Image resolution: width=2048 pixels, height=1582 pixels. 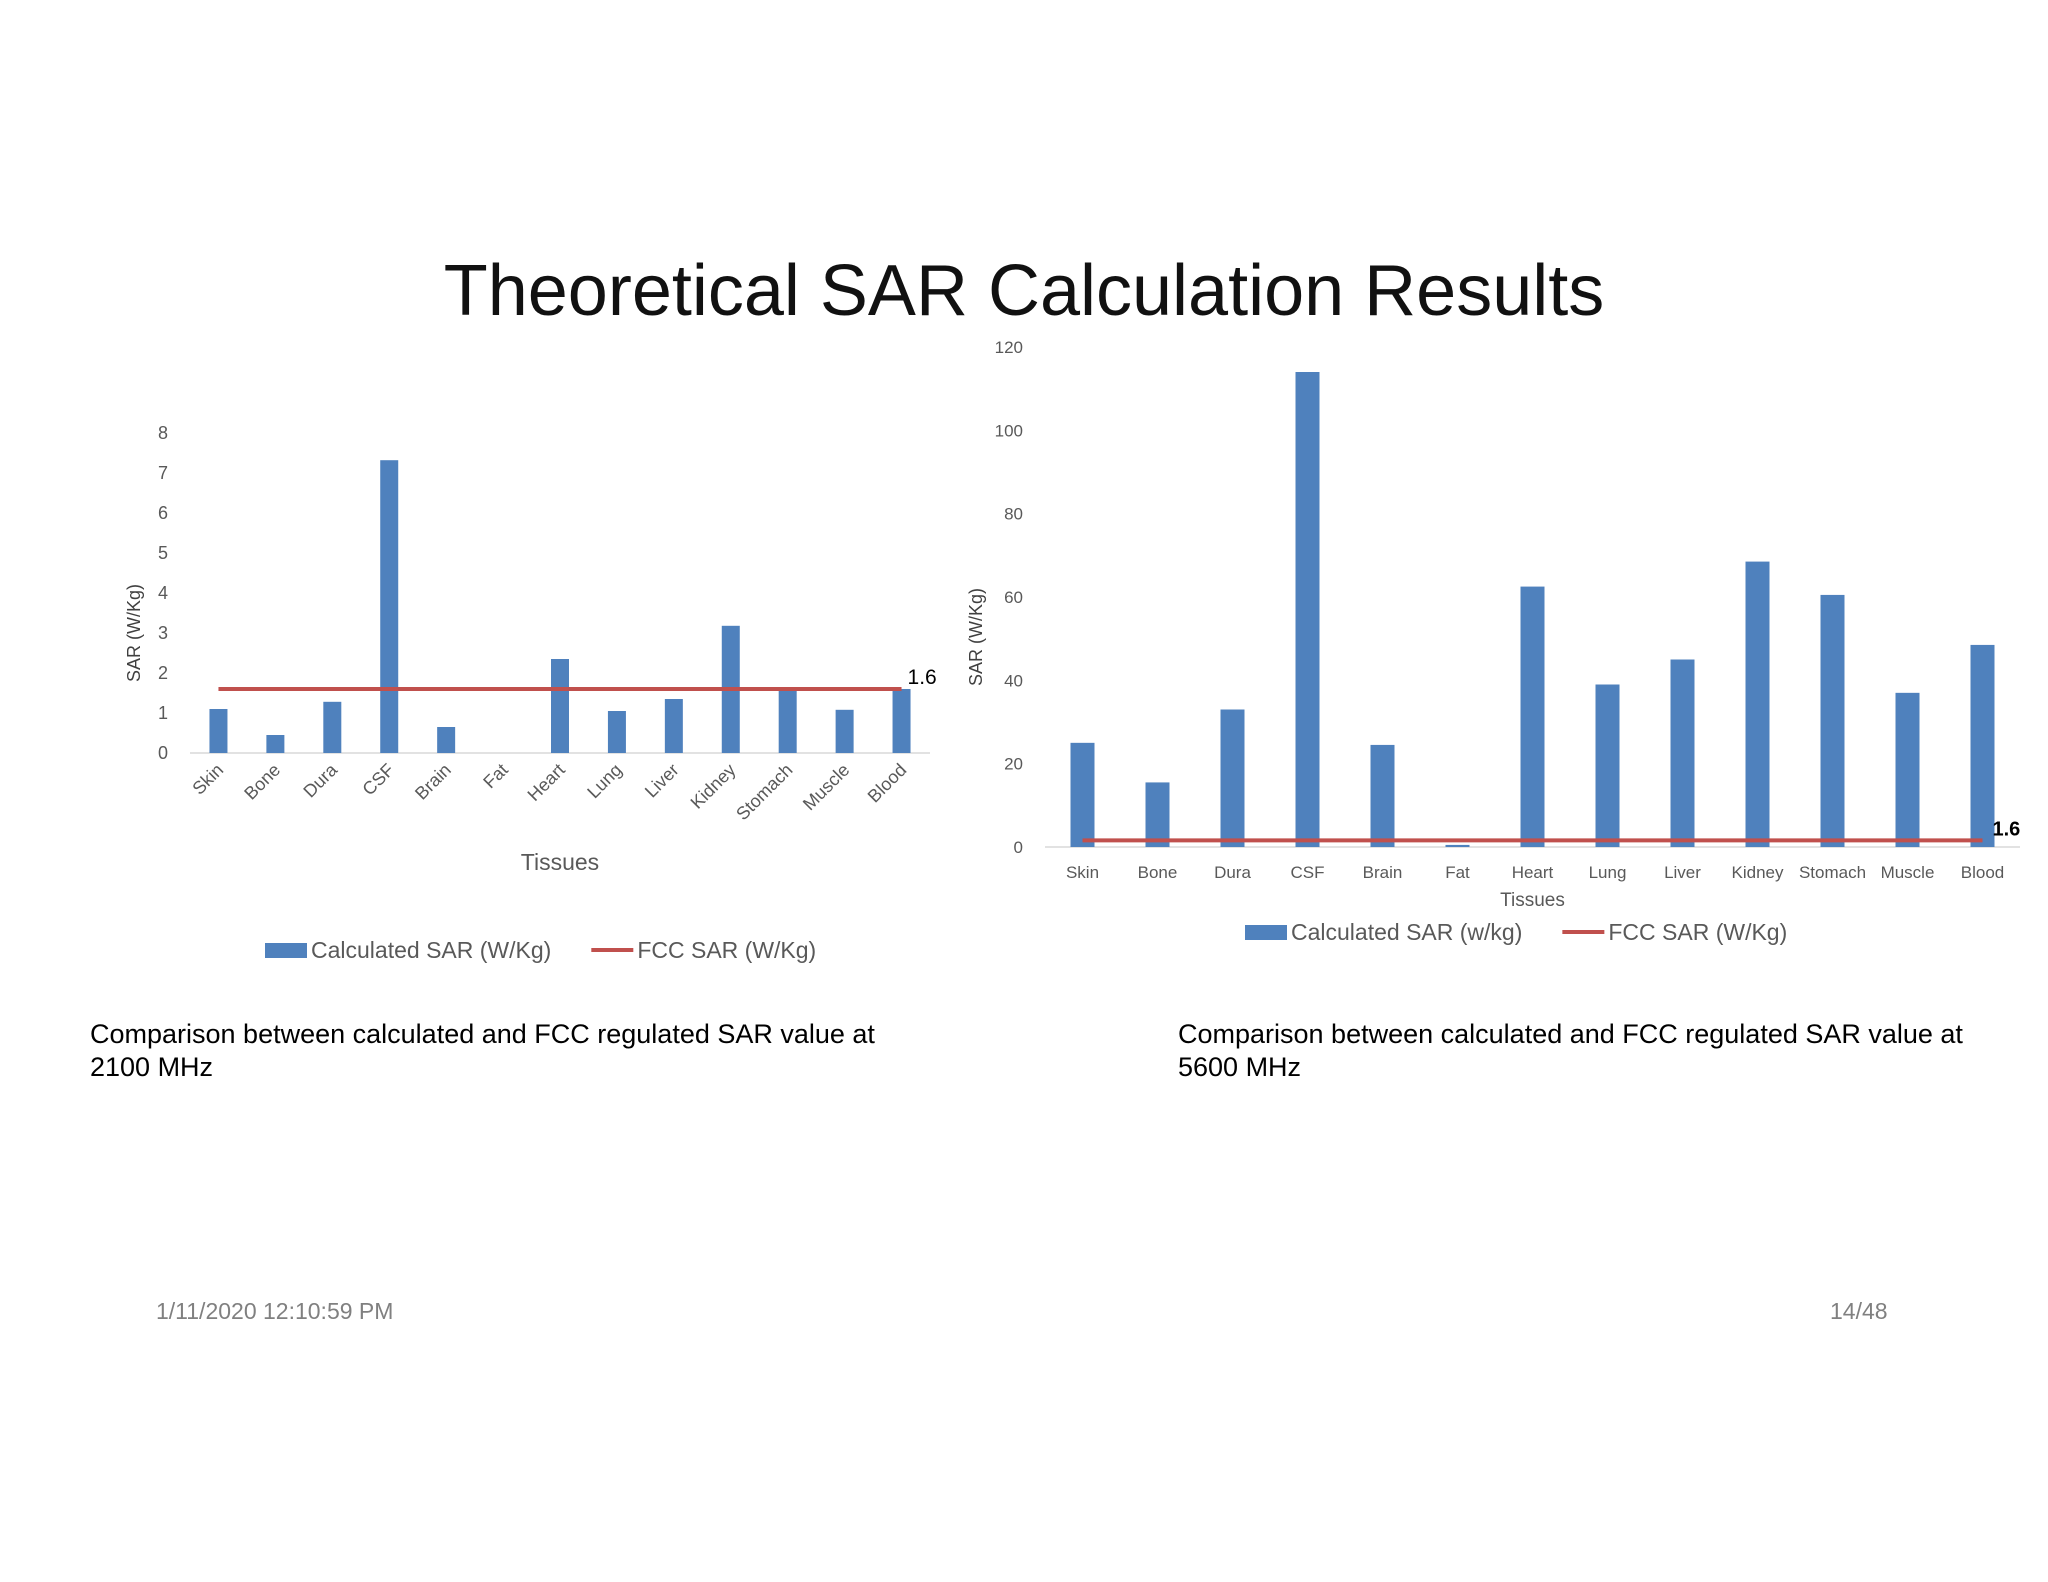 I want to click on page-title: Theoretical SAR Calculation Results, so click(x=1024, y=291).